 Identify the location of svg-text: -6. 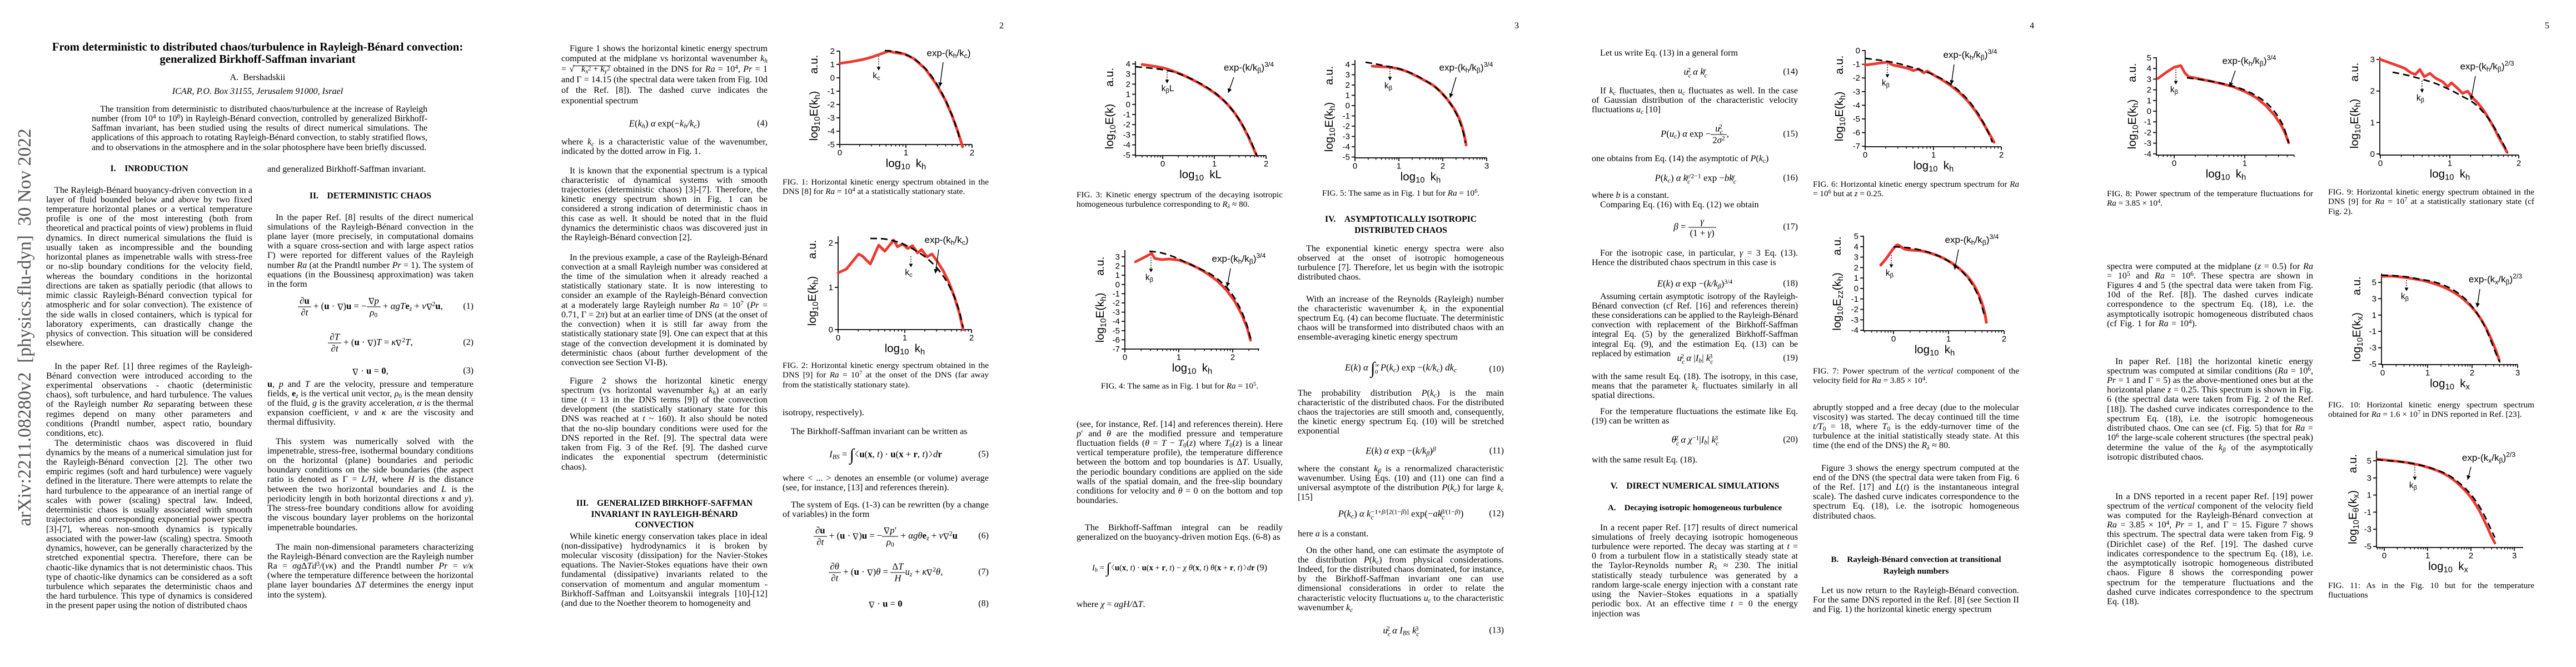
(1116, 340).